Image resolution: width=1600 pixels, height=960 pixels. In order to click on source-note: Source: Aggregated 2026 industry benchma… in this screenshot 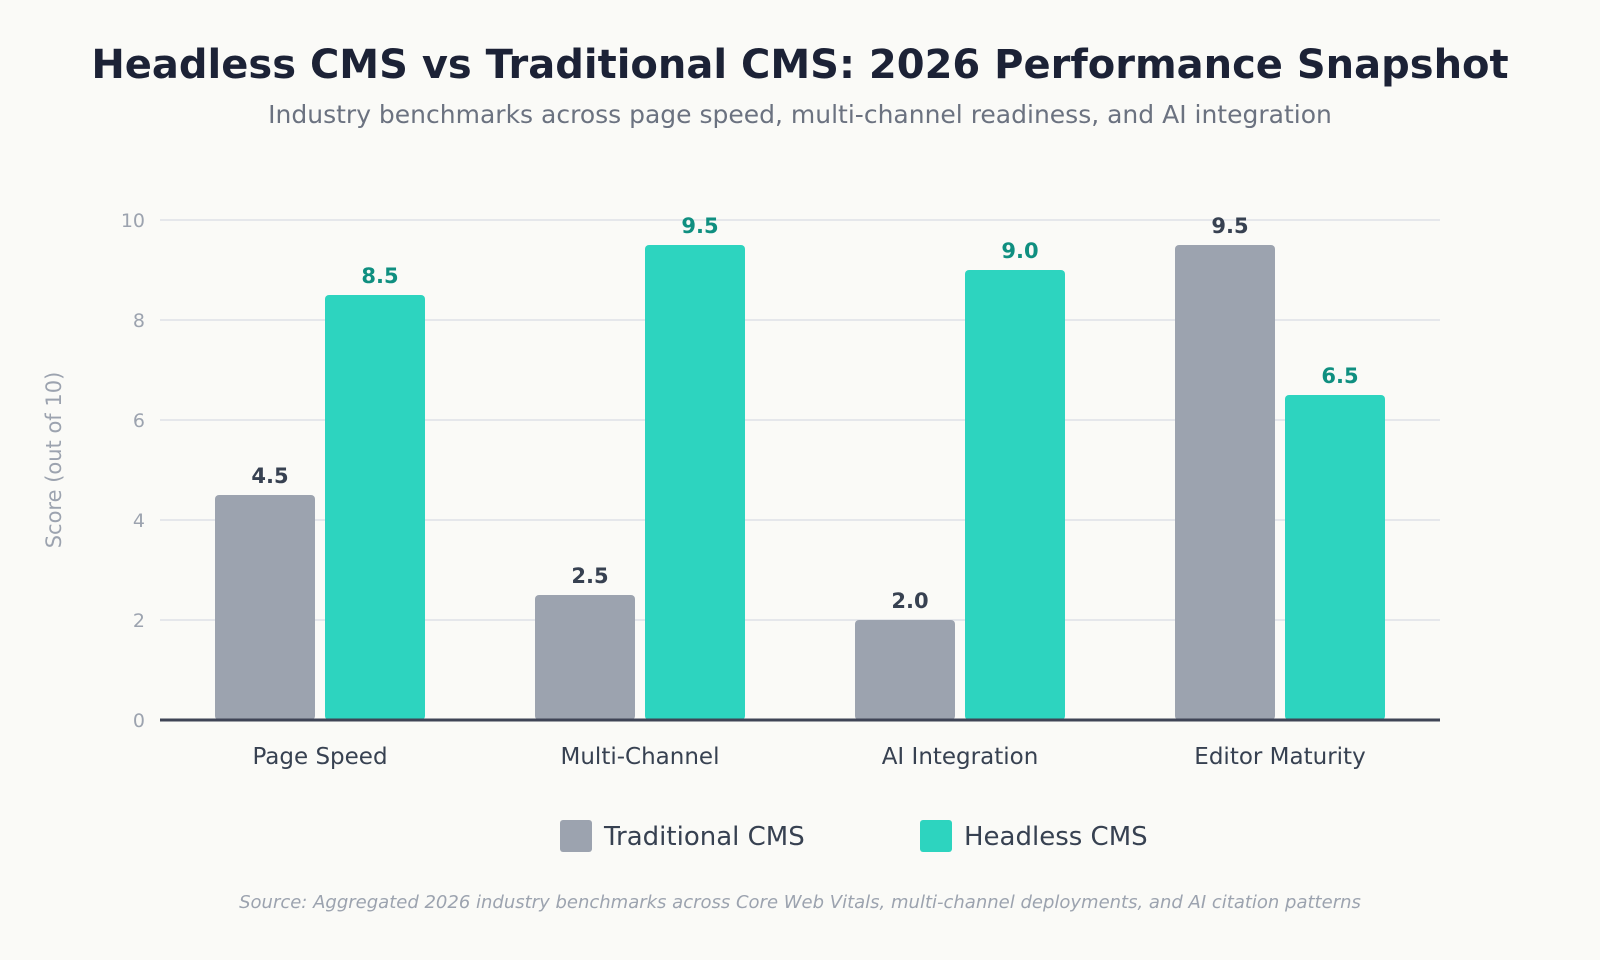, I will do `click(800, 902)`.